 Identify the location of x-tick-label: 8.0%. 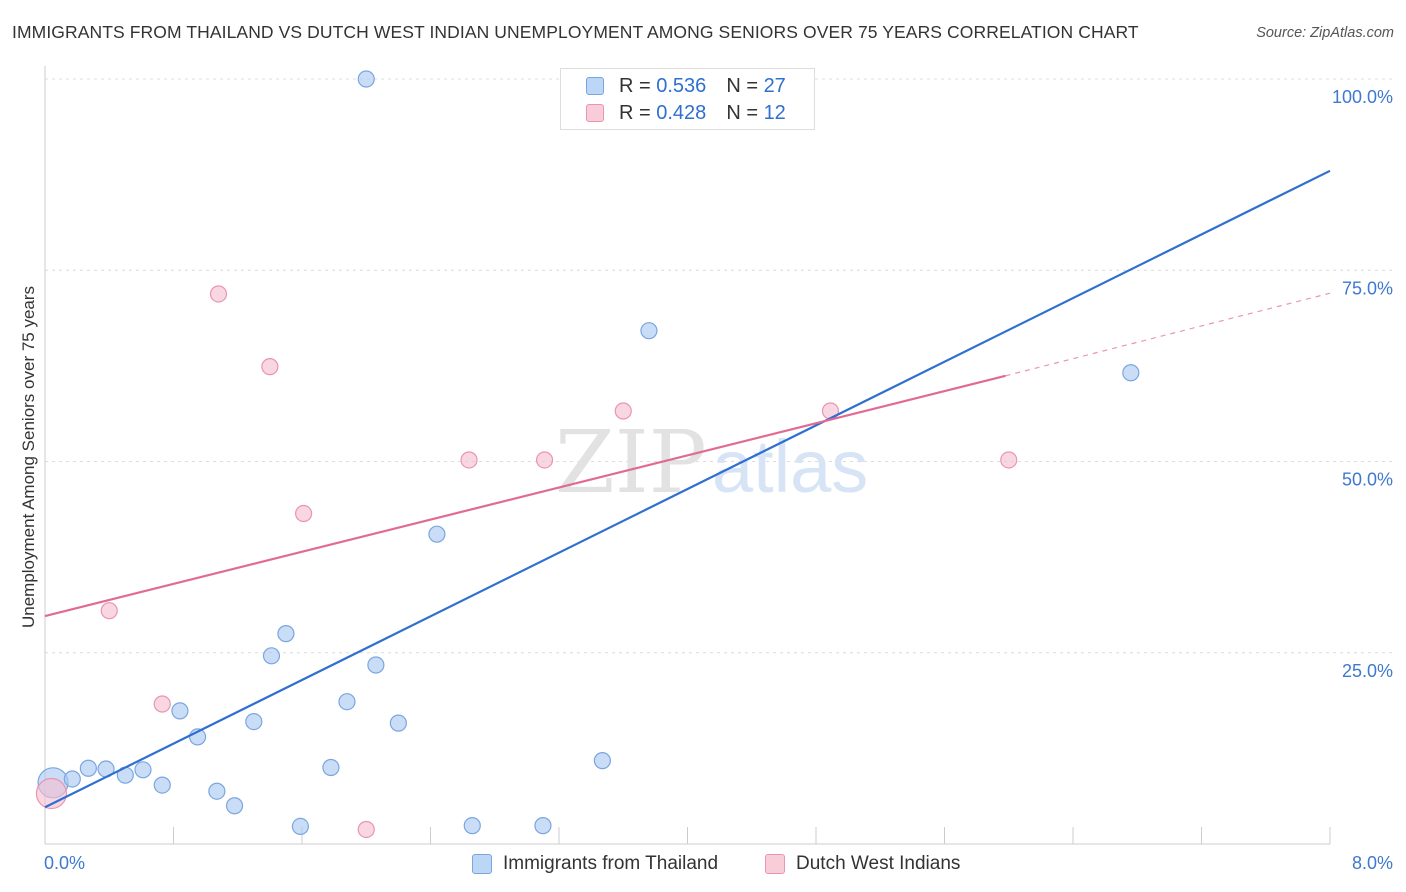
(1372, 863).